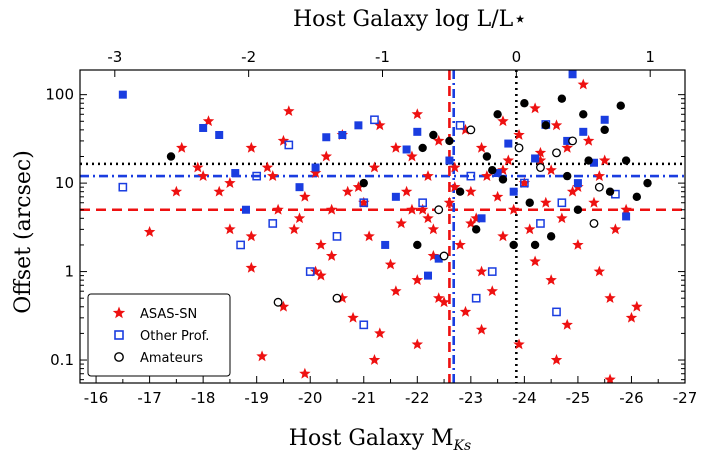 The height and width of the screenshot is (457, 706). Describe the element at coordinates (69, 272) in the screenshot. I see `y-tick-label: 1` at that location.